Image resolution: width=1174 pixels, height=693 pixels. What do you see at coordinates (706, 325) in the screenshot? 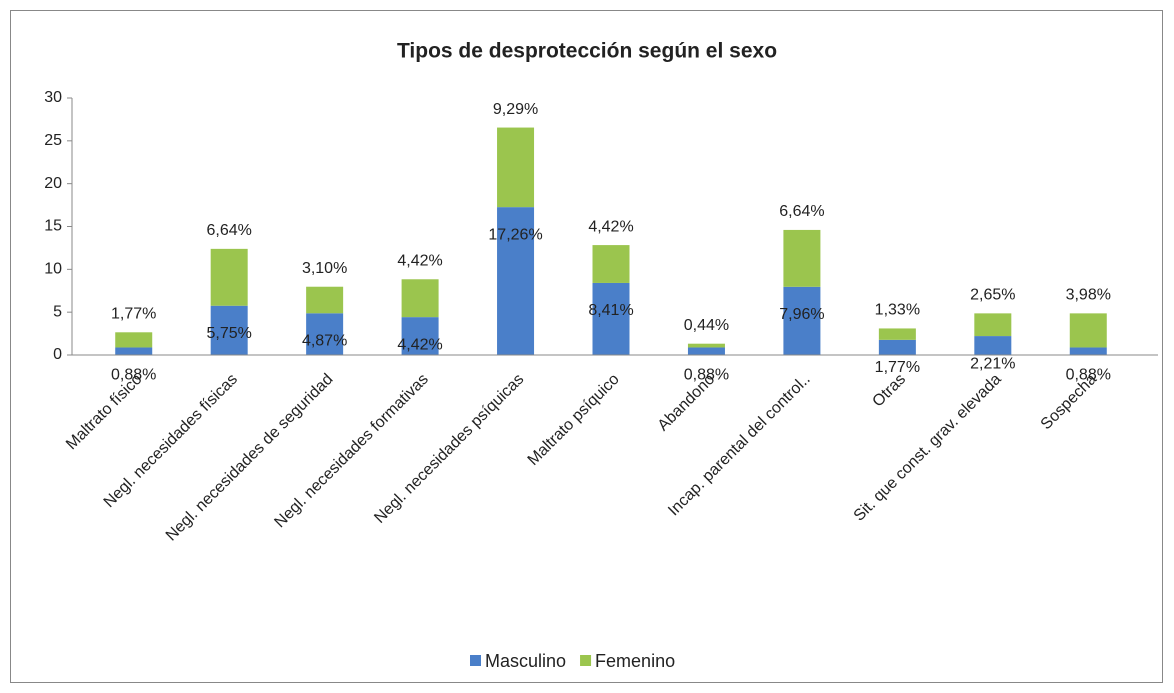
I see `value-label: 0,44%` at bounding box center [706, 325].